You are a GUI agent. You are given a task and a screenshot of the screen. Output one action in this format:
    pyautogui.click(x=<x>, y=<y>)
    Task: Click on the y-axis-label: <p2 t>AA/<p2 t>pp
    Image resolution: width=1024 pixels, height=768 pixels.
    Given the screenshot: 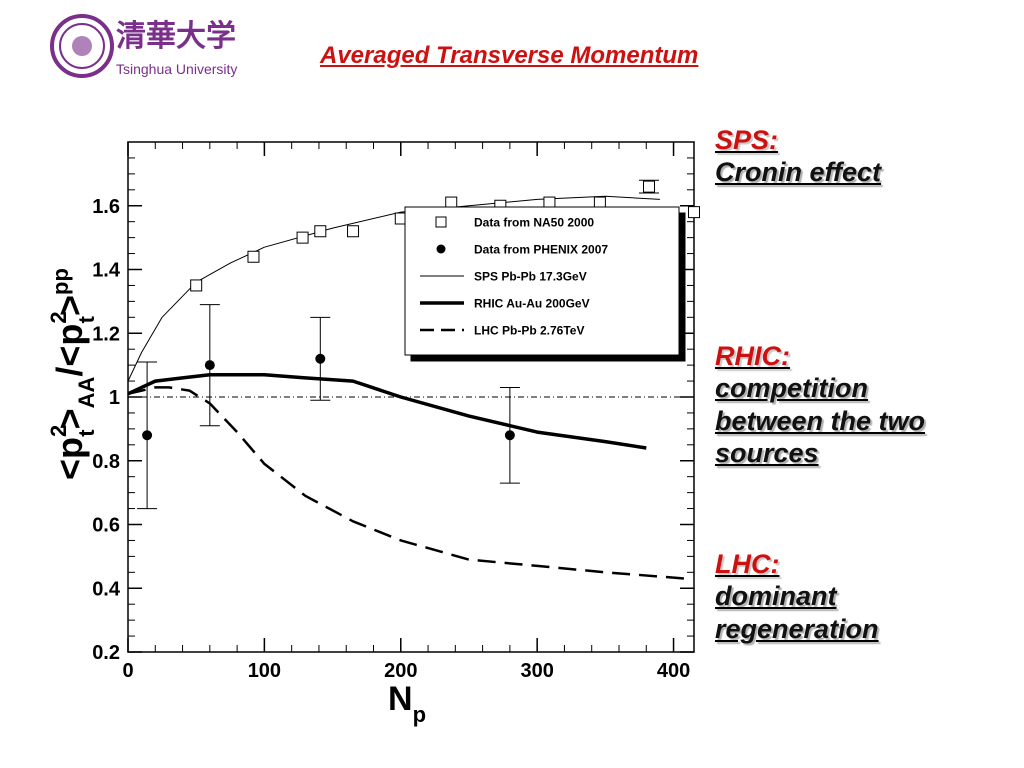 What is the action you would take?
    pyautogui.click(x=72, y=374)
    